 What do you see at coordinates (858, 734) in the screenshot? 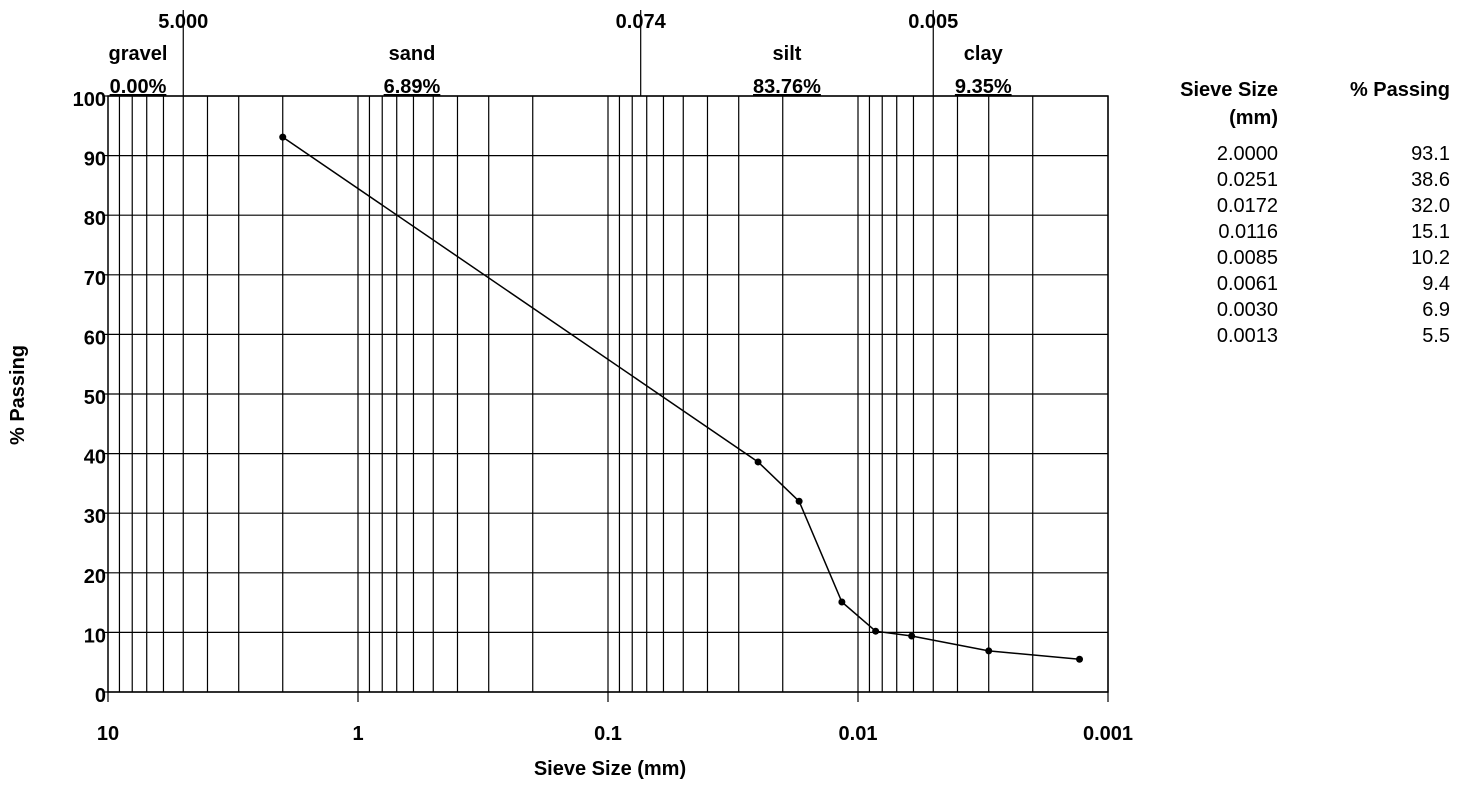
I see `x-tick-label: 0.01` at bounding box center [858, 734].